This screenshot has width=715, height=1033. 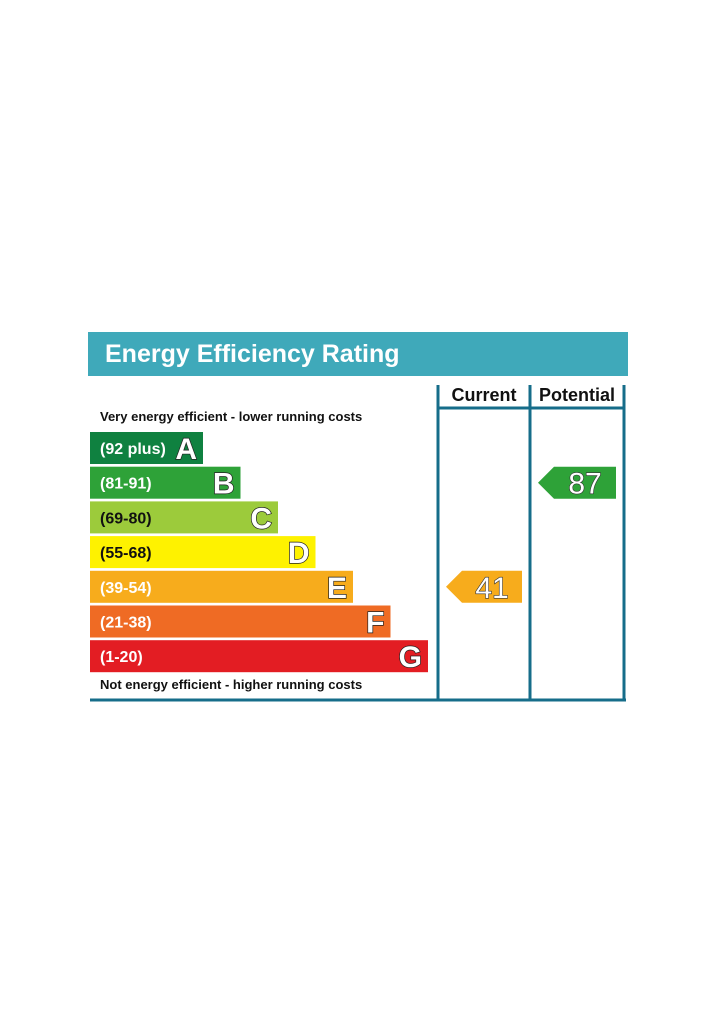 What do you see at coordinates (259, 656) in the screenshot?
I see `band-g-bar` at bounding box center [259, 656].